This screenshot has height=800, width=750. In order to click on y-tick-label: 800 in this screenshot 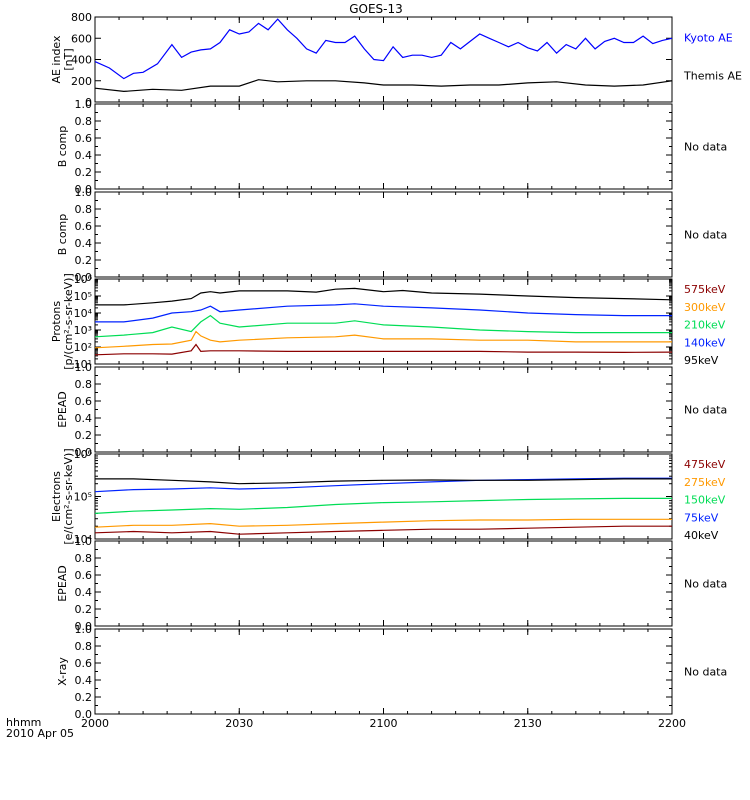, I will do `click(81, 17)`.